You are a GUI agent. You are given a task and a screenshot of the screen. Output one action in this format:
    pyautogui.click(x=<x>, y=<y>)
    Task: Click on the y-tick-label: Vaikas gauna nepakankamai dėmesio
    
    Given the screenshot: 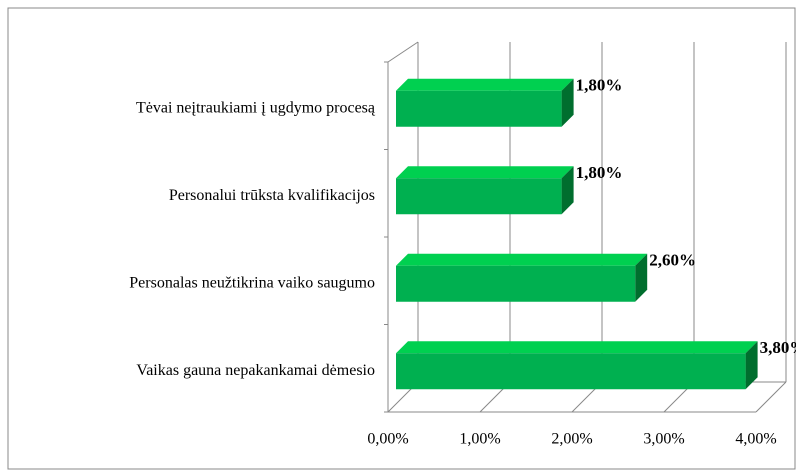 What is the action you would take?
    pyautogui.click(x=255, y=370)
    